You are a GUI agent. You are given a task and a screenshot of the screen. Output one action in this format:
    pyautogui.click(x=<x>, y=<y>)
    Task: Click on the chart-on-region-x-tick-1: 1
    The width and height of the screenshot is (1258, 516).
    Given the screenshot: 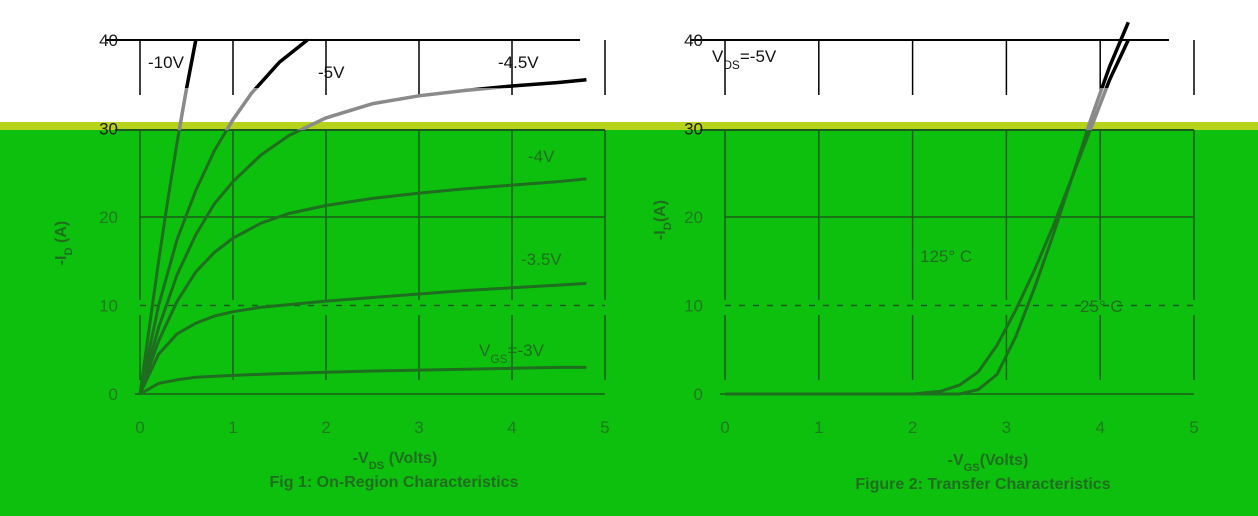 What is the action you would take?
    pyautogui.click(x=232, y=427)
    